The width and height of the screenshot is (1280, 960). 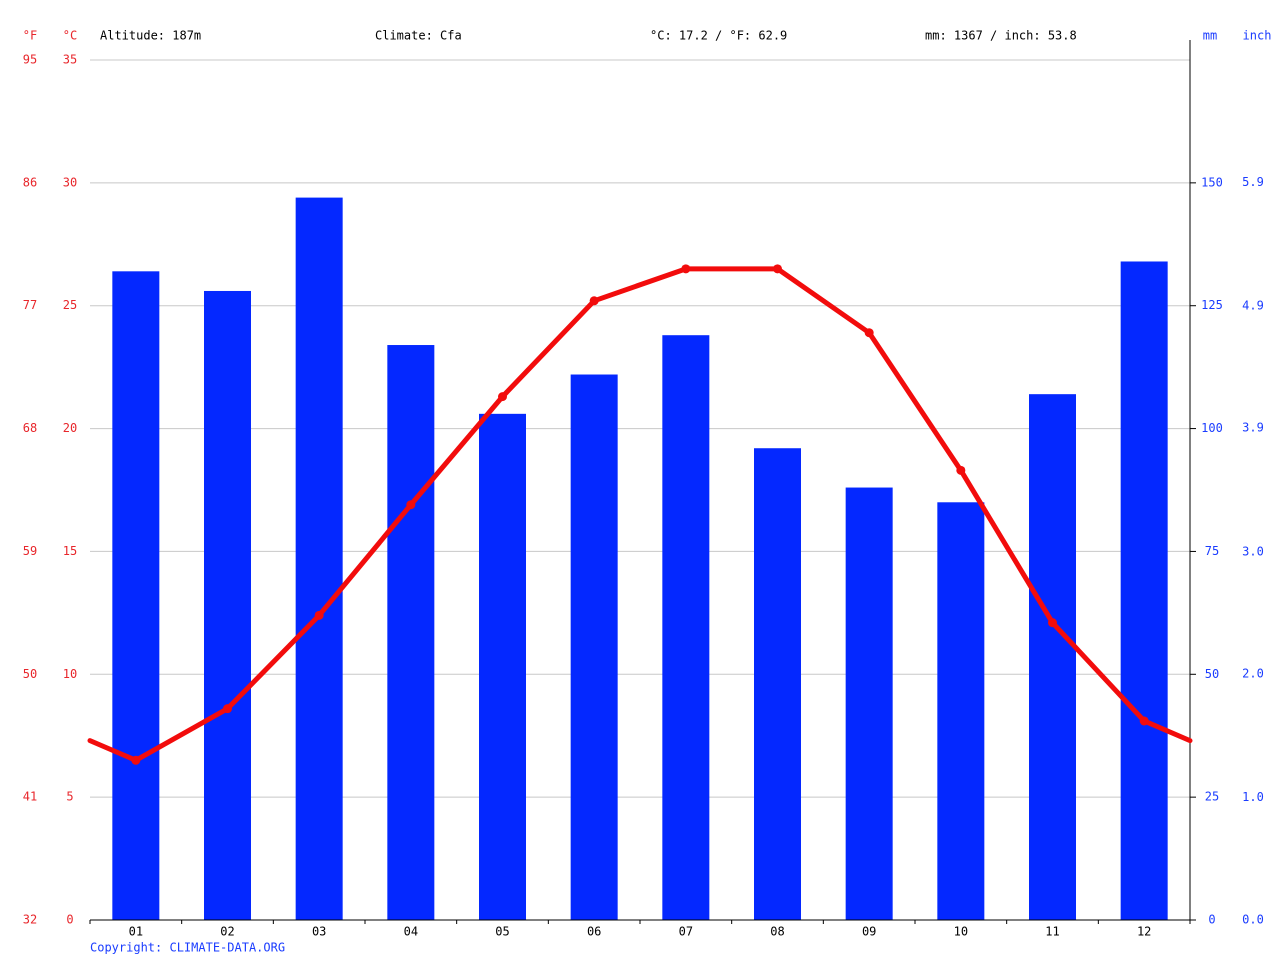 I want to click on x-tick-label: 08, so click(x=777, y=932).